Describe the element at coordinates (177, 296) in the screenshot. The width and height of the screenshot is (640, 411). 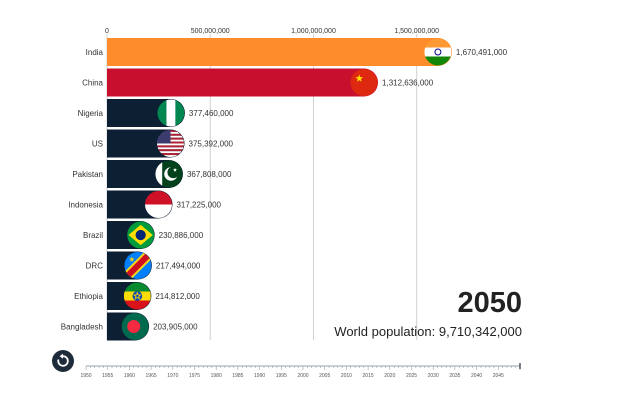
I see `value-label: 214,812,000` at that location.